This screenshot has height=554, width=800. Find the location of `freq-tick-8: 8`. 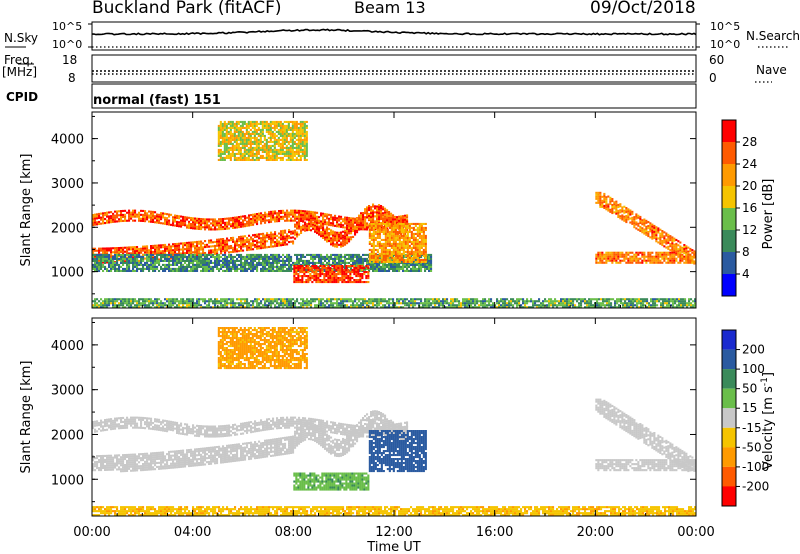

freq-tick-8: 8 is located at coordinates (72, 78).